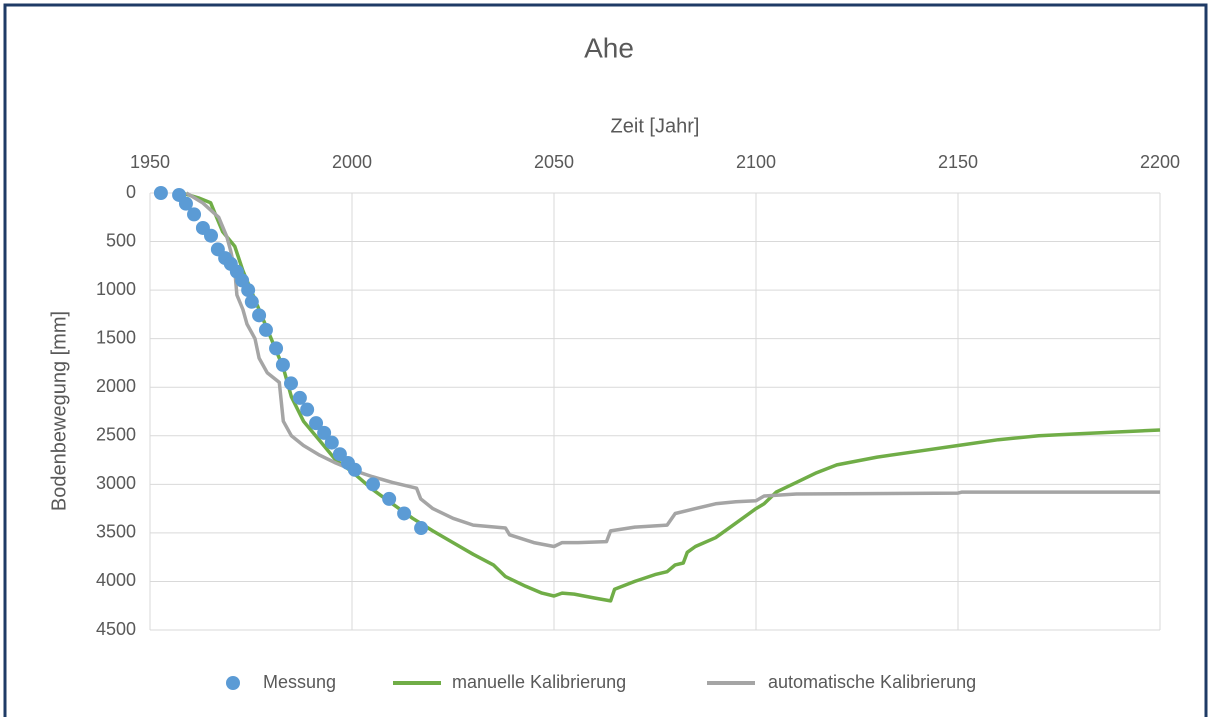  Describe the element at coordinates (116, 629) in the screenshot. I see `y-tick-label: 4500` at that location.